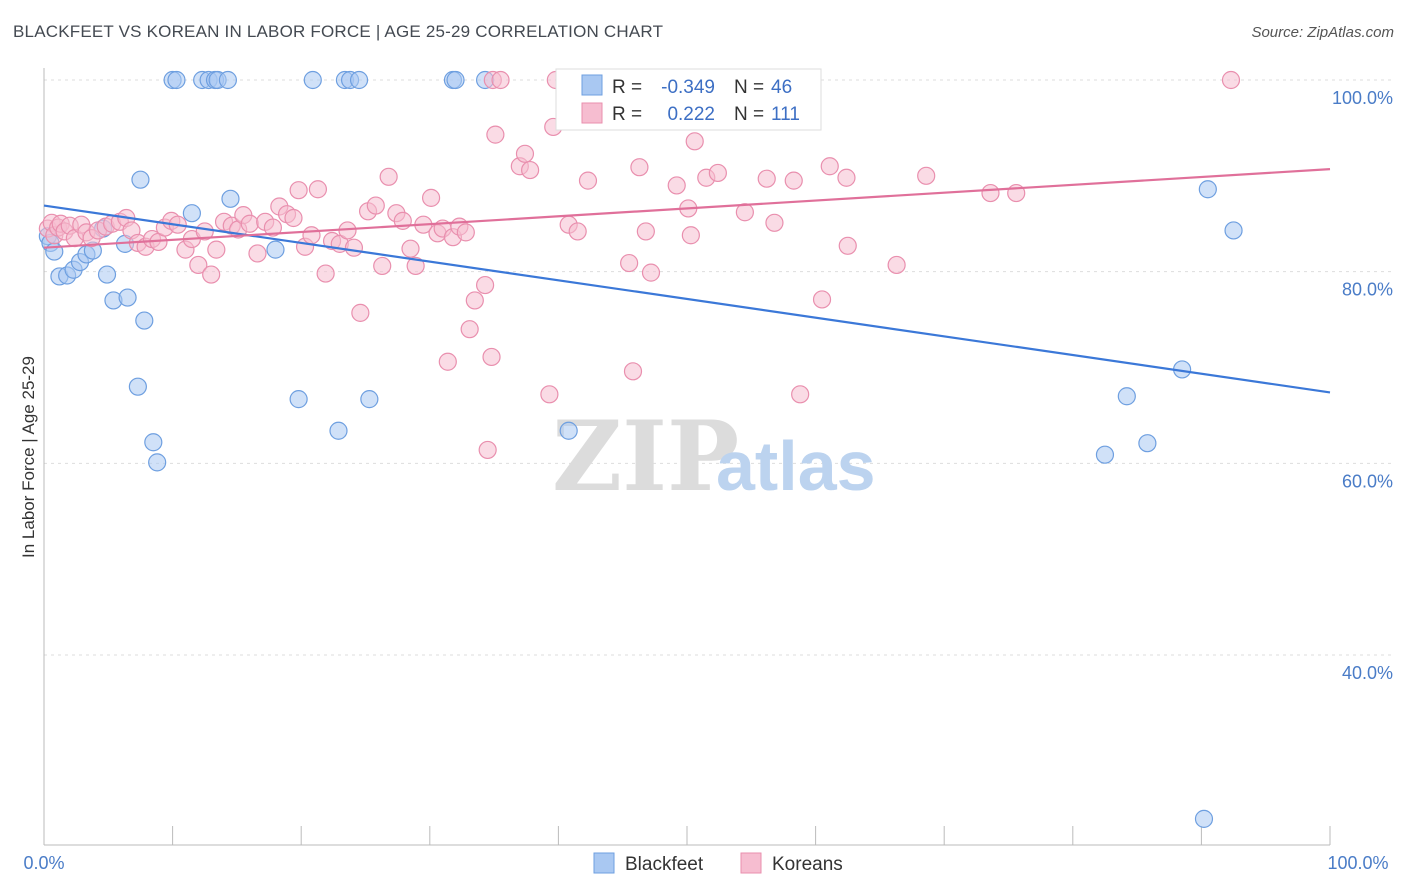 Image resolution: width=1406 pixels, height=892 pixels. Describe the element at coordinates (592, 85) in the screenshot. I see `legend-swatch-blackfeet` at that location.